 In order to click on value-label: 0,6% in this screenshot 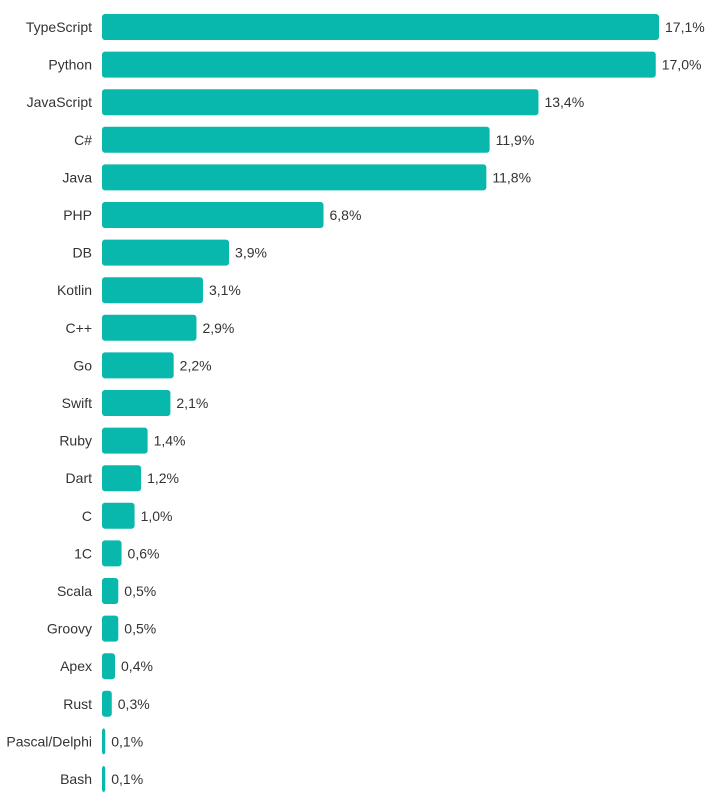, I will do `click(144, 553)`.